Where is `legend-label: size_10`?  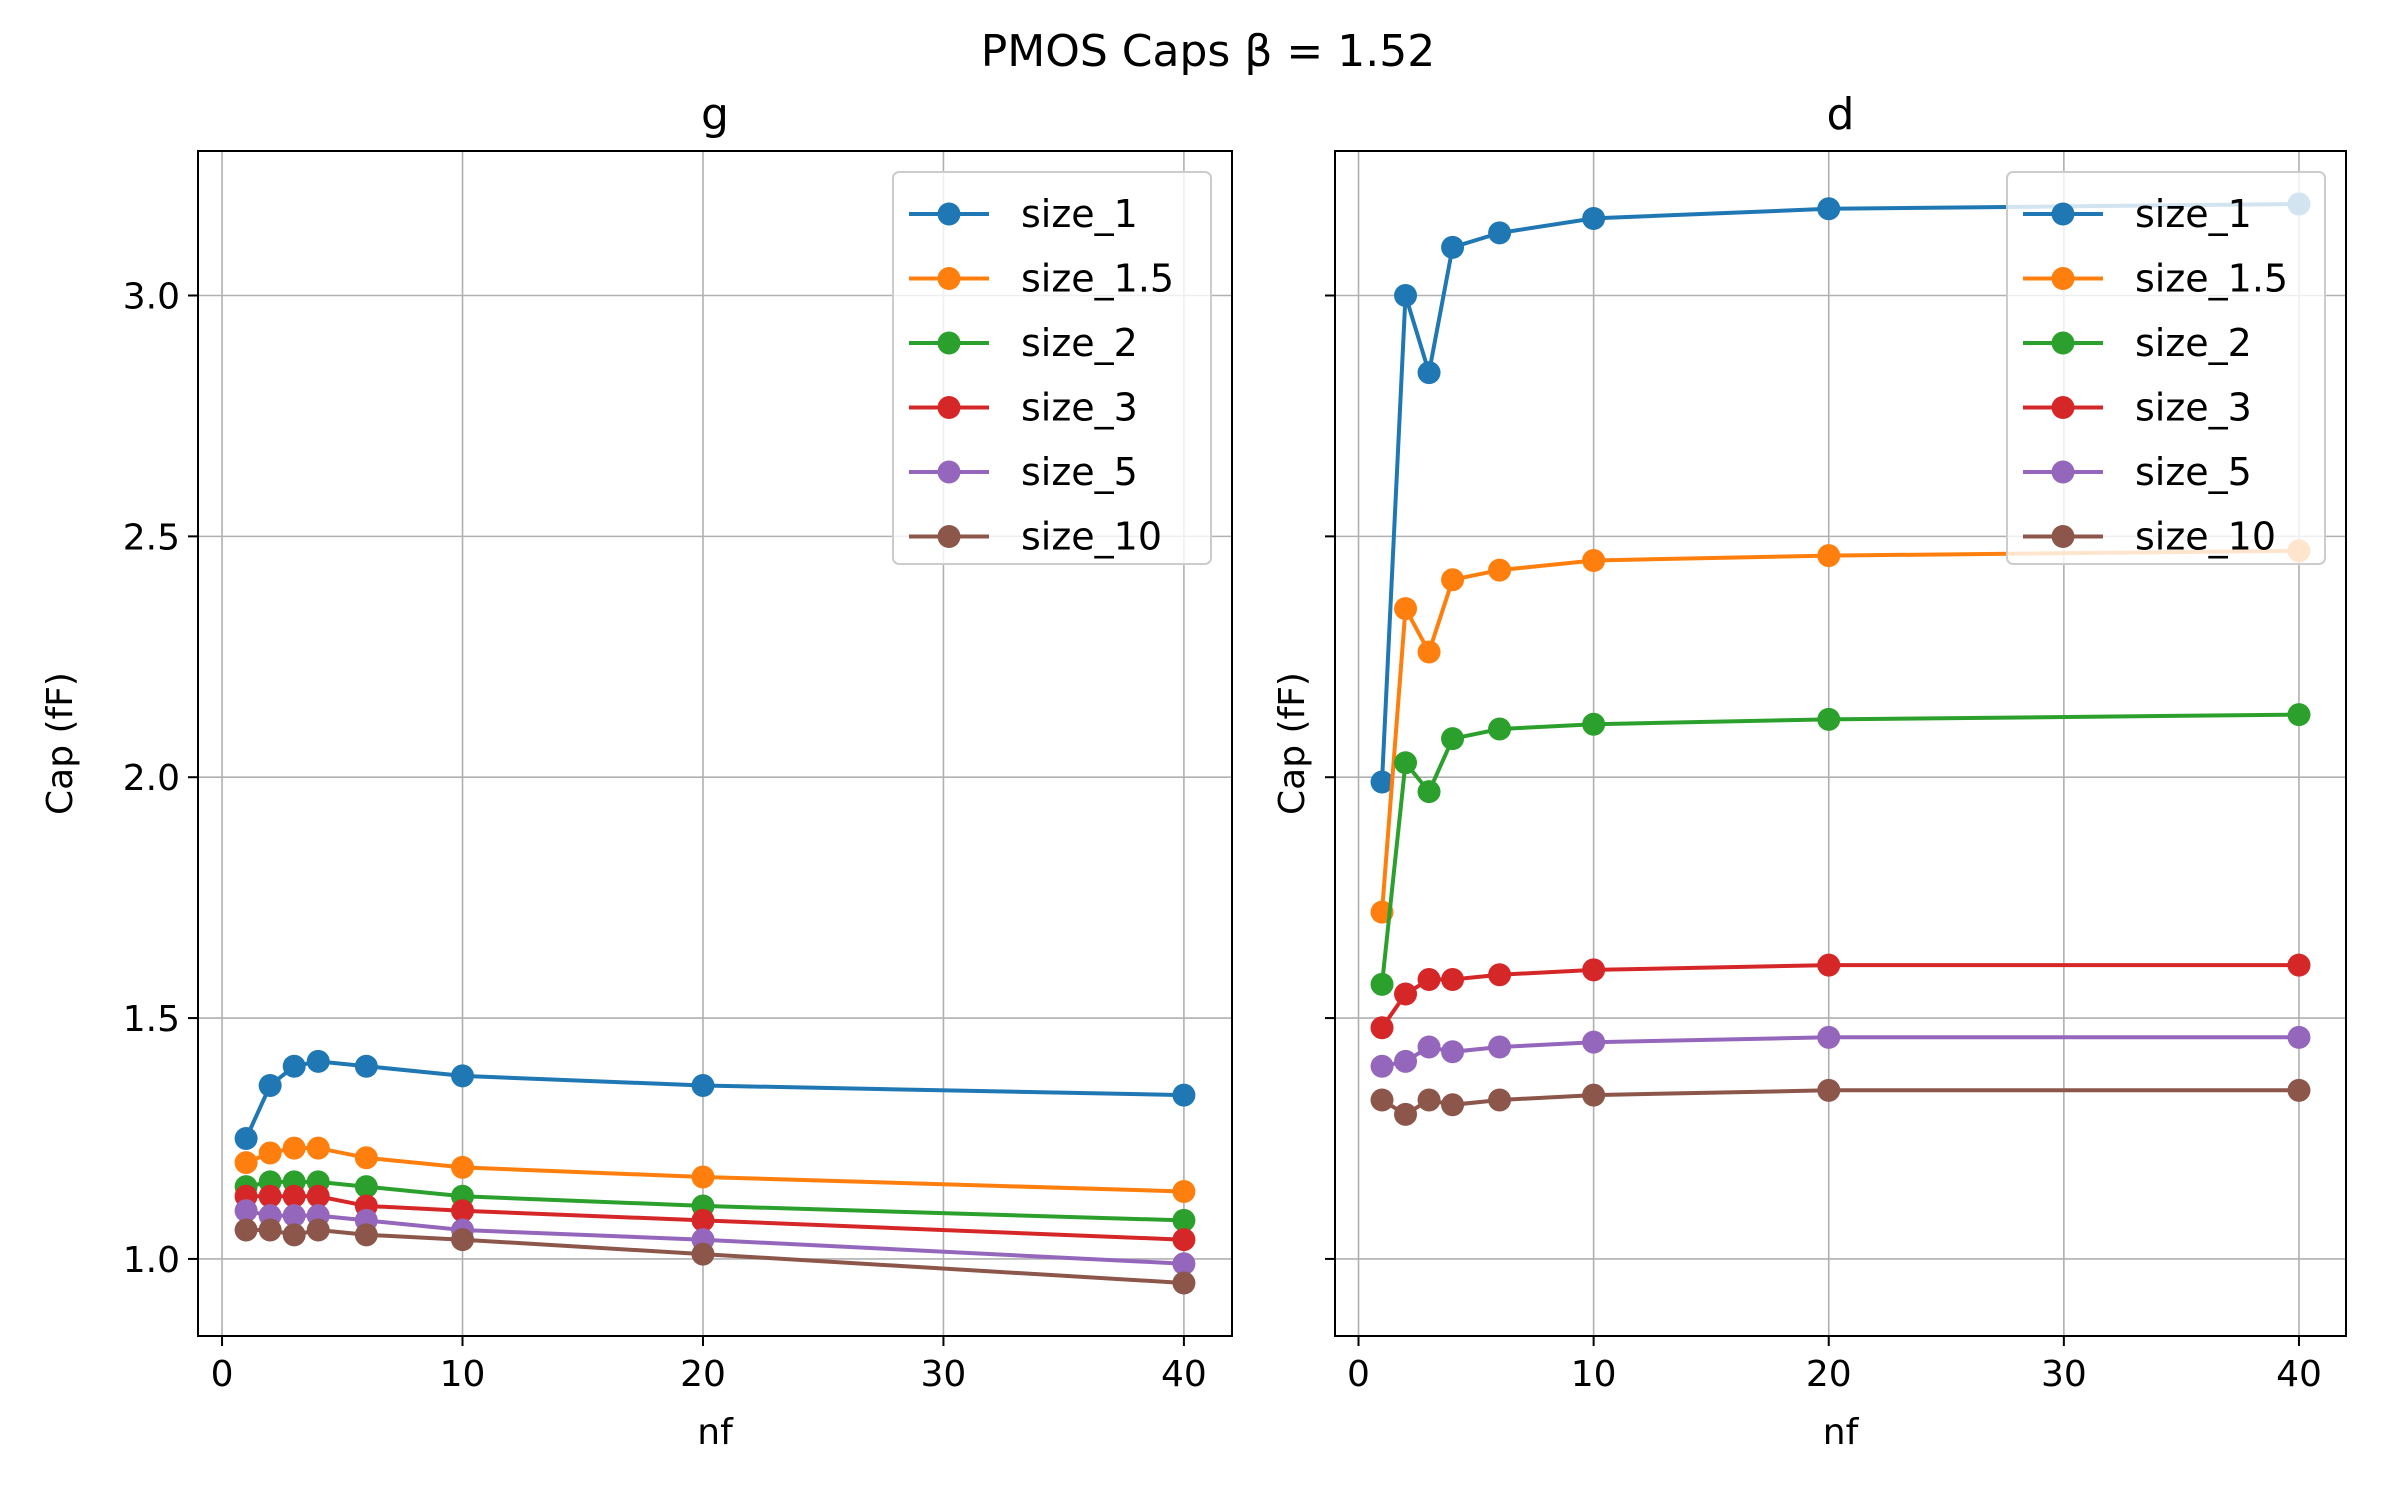
legend-label: size_10 is located at coordinates (2205, 537).